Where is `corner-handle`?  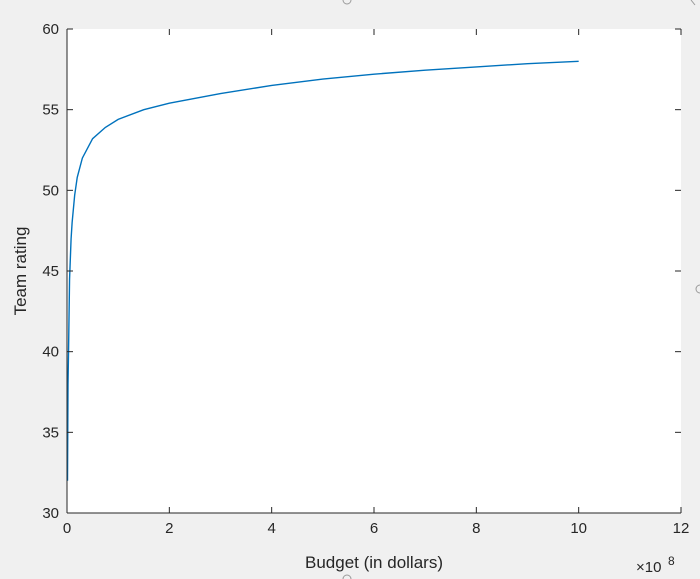 corner-handle is located at coordinates (693, 3).